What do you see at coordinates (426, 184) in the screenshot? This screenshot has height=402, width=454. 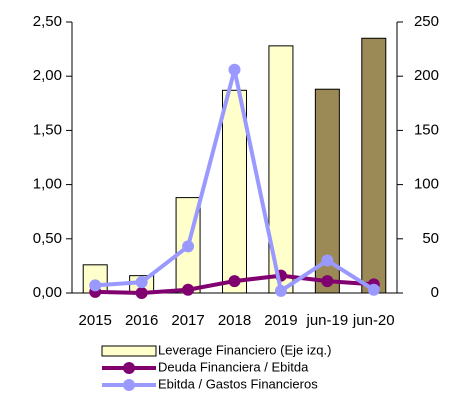 I see `y2-tick-label: 100` at bounding box center [426, 184].